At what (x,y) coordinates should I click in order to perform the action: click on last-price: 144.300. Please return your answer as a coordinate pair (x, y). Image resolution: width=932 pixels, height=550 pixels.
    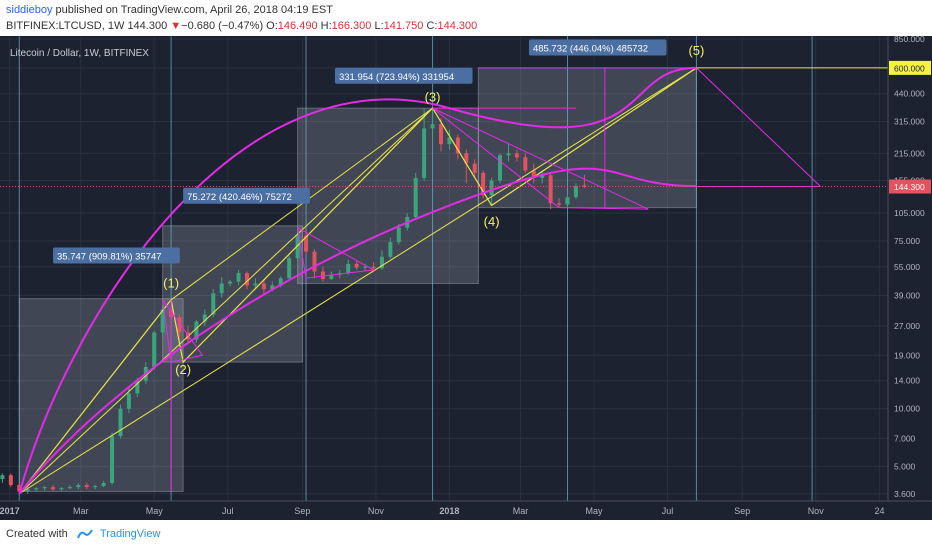
    Looking at the image, I should click on (147, 26).